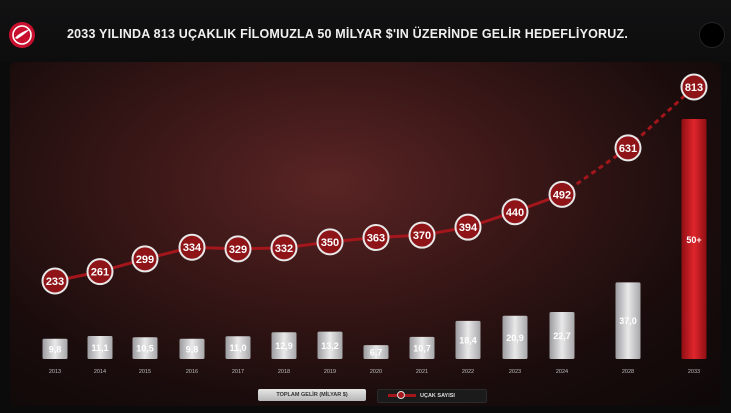 Image resolution: width=731 pixels, height=413 pixels. I want to click on bar-2017, so click(238, 347).